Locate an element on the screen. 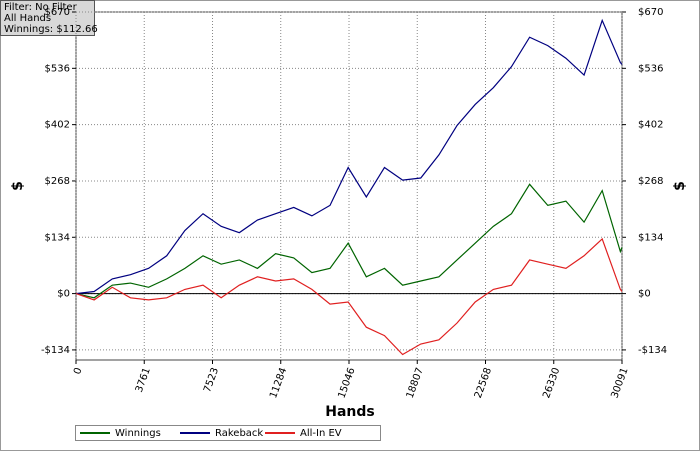 This screenshot has width=700, height=451. filter-text: Winnings: $112.66 is located at coordinates (51, 29).